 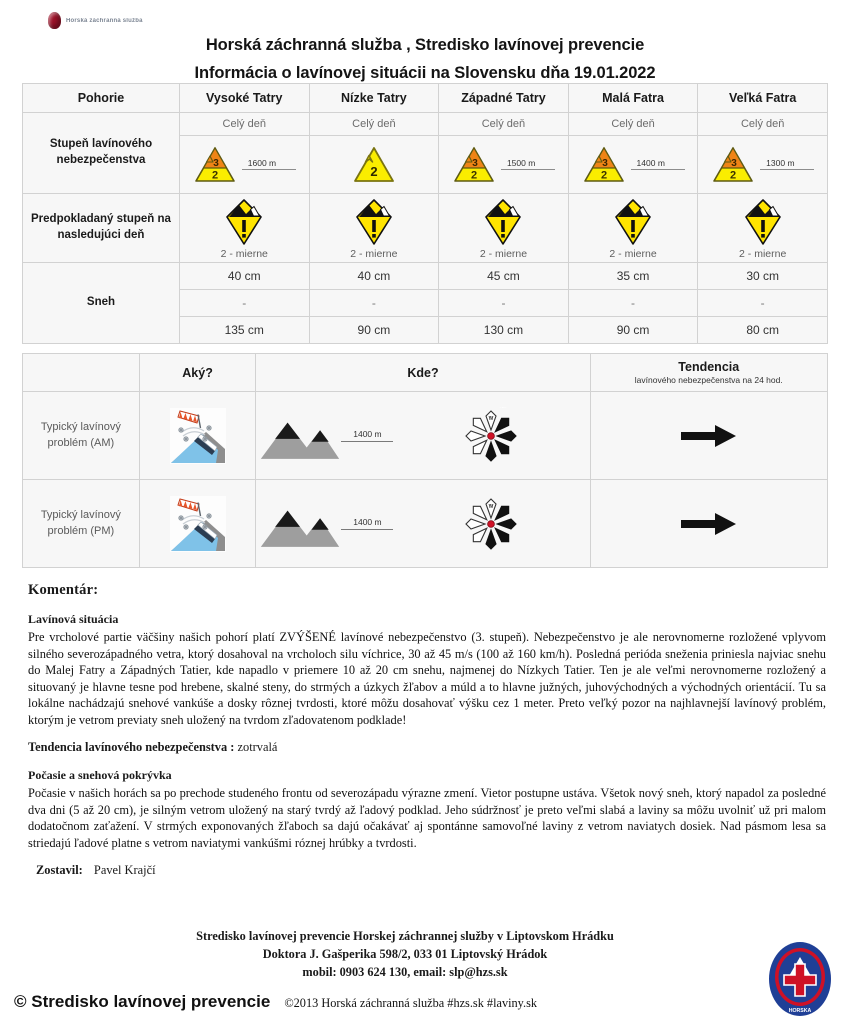 What do you see at coordinates (762, 164) in the screenshot?
I see `danger-cell-4: 3 2 1300 m` at bounding box center [762, 164].